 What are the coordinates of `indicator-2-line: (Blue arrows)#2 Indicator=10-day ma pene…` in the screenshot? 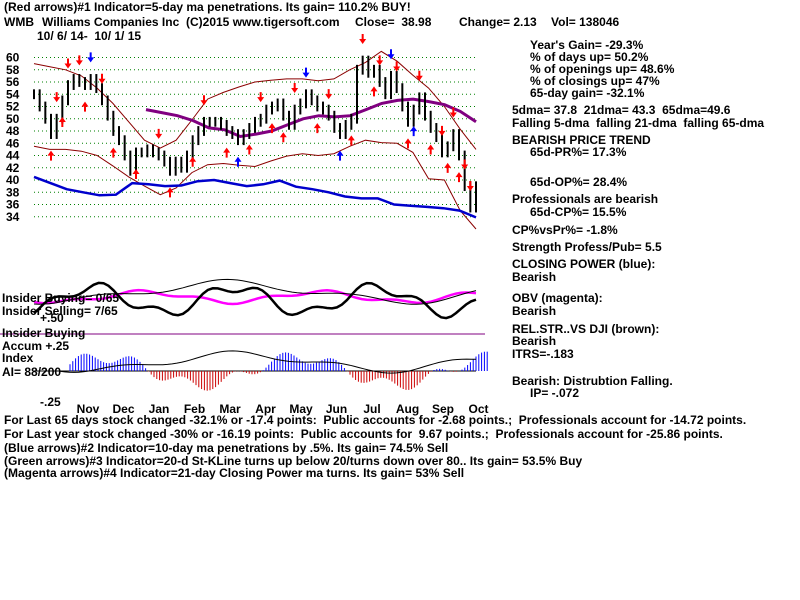 It's located at (226, 448).